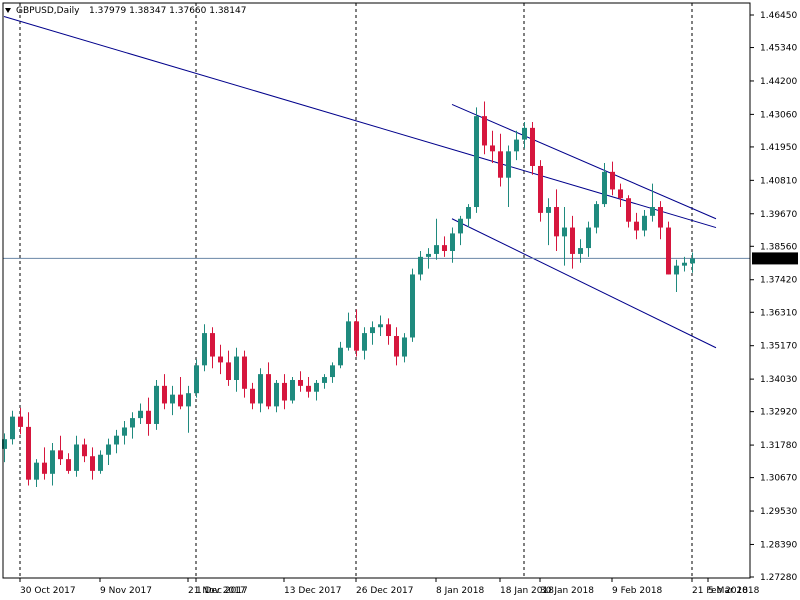 Image resolution: width=800 pixels, height=600 pixels. What do you see at coordinates (167, 11) in the screenshot?
I see `ohlc-label: 1.37979 1.38347 1.37660 1.38147` at bounding box center [167, 11].